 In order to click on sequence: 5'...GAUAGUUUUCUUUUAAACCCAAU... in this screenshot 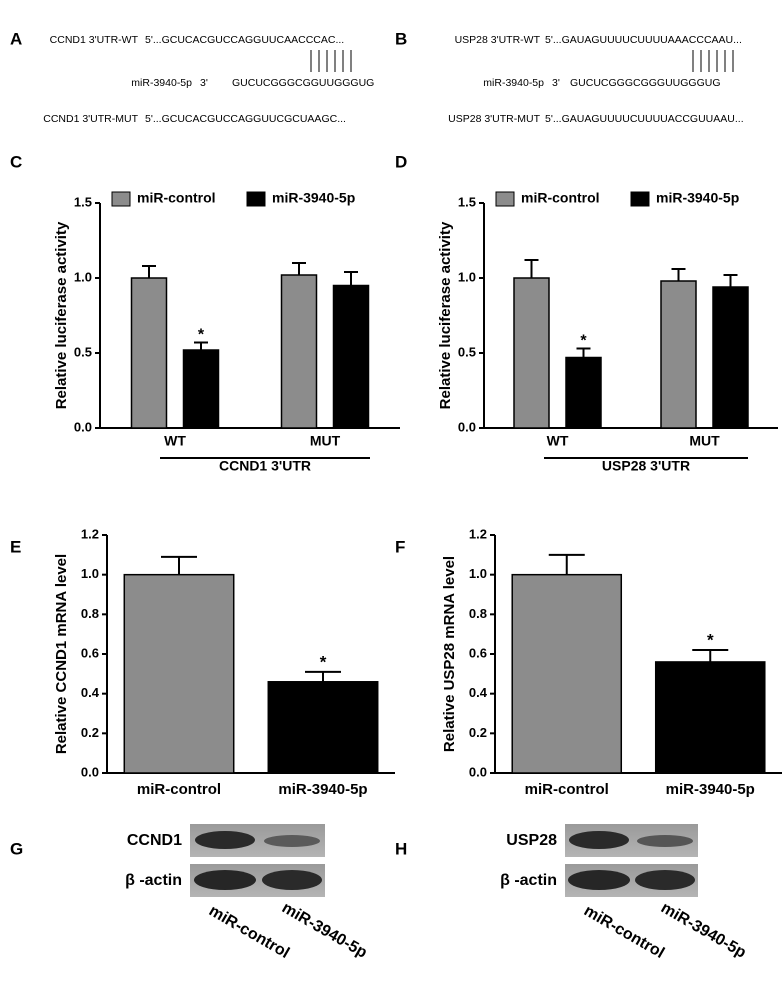, I will do `click(643, 40)`.